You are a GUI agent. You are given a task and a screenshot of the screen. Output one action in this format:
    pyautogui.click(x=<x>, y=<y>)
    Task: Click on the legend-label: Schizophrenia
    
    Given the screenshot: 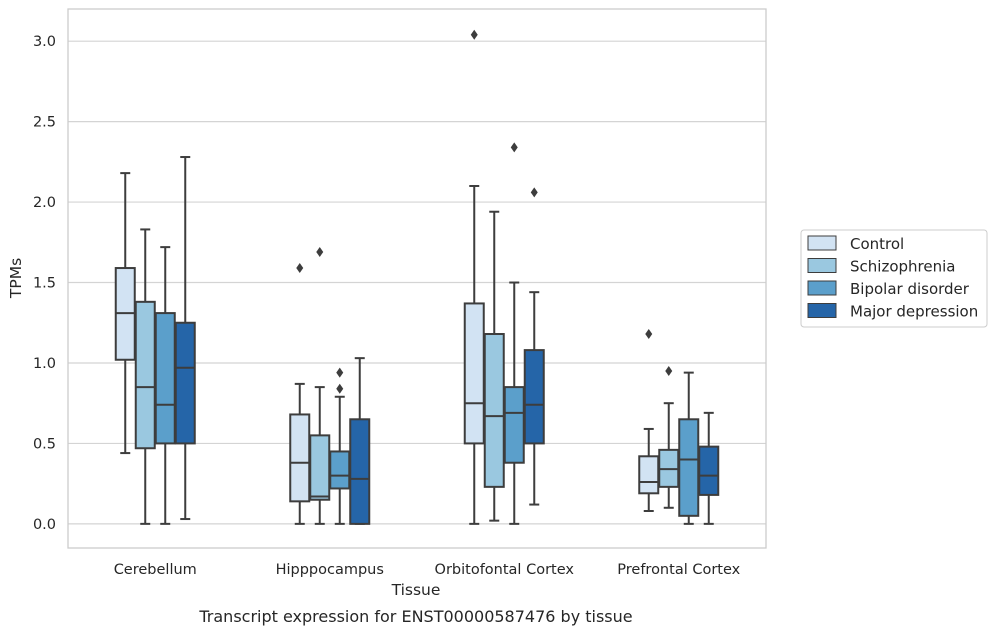 What is the action you would take?
    pyautogui.click(x=902, y=267)
    